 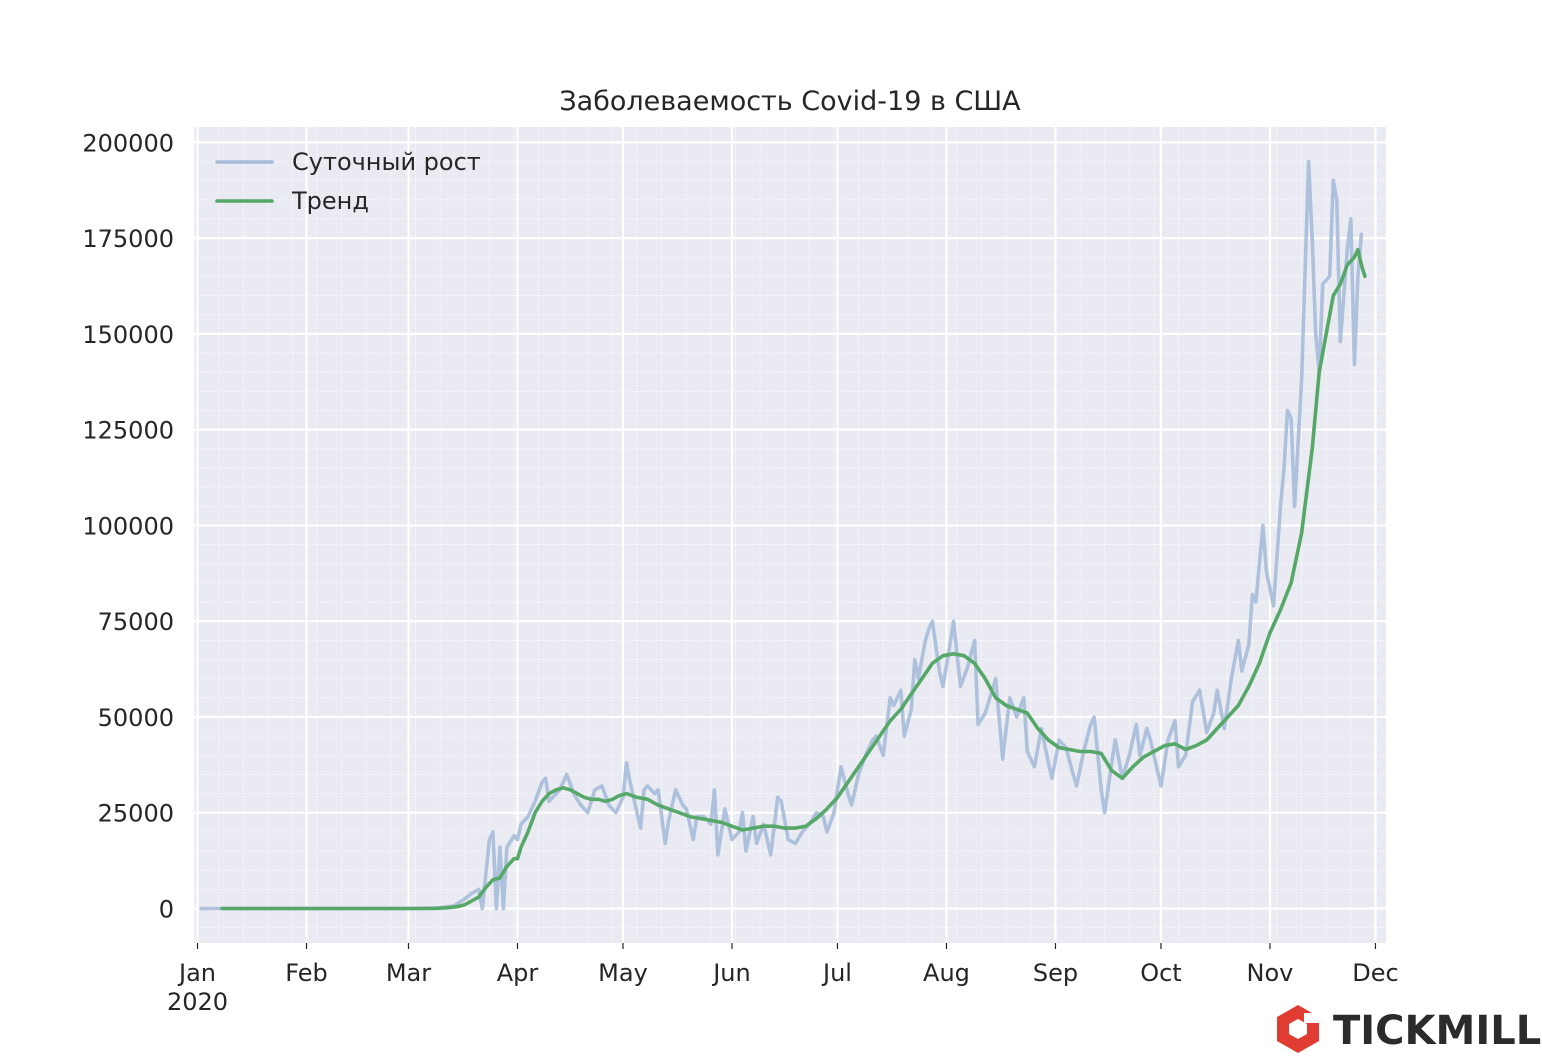 What do you see at coordinates (946, 973) in the screenshot?
I see `x-tick-label: Aug` at bounding box center [946, 973].